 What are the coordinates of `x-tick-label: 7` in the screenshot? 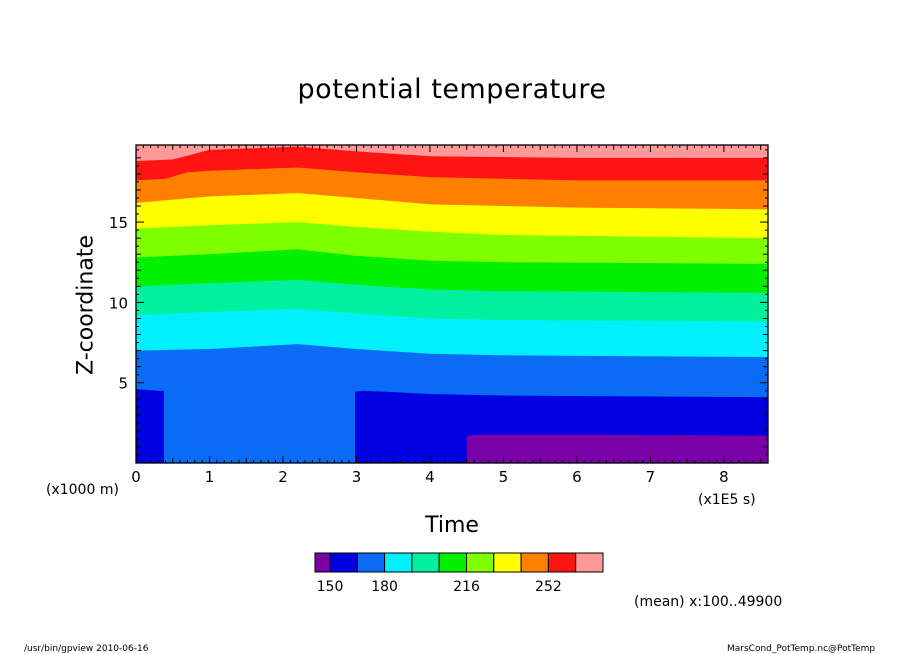 It's located at (651, 477).